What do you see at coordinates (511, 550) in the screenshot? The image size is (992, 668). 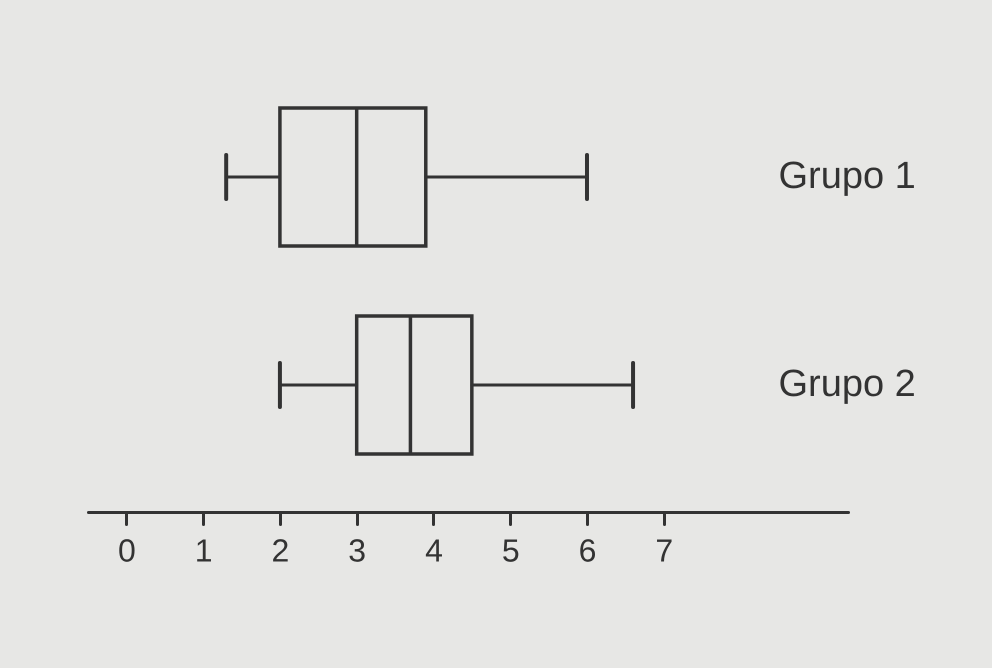 I see `x-tick-label: 5` at bounding box center [511, 550].